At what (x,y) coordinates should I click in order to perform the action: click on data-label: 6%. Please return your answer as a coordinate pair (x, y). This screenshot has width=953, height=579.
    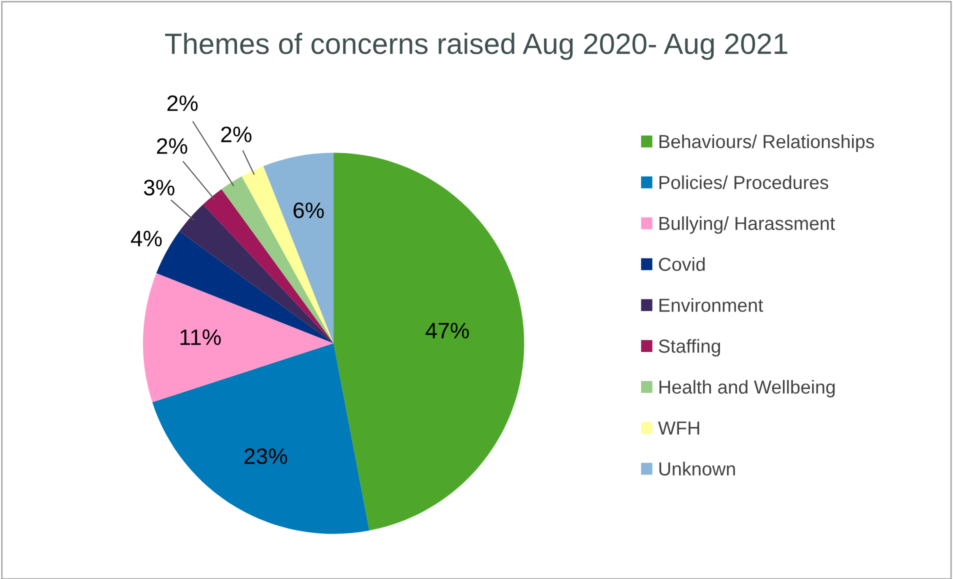
    Looking at the image, I should click on (309, 210).